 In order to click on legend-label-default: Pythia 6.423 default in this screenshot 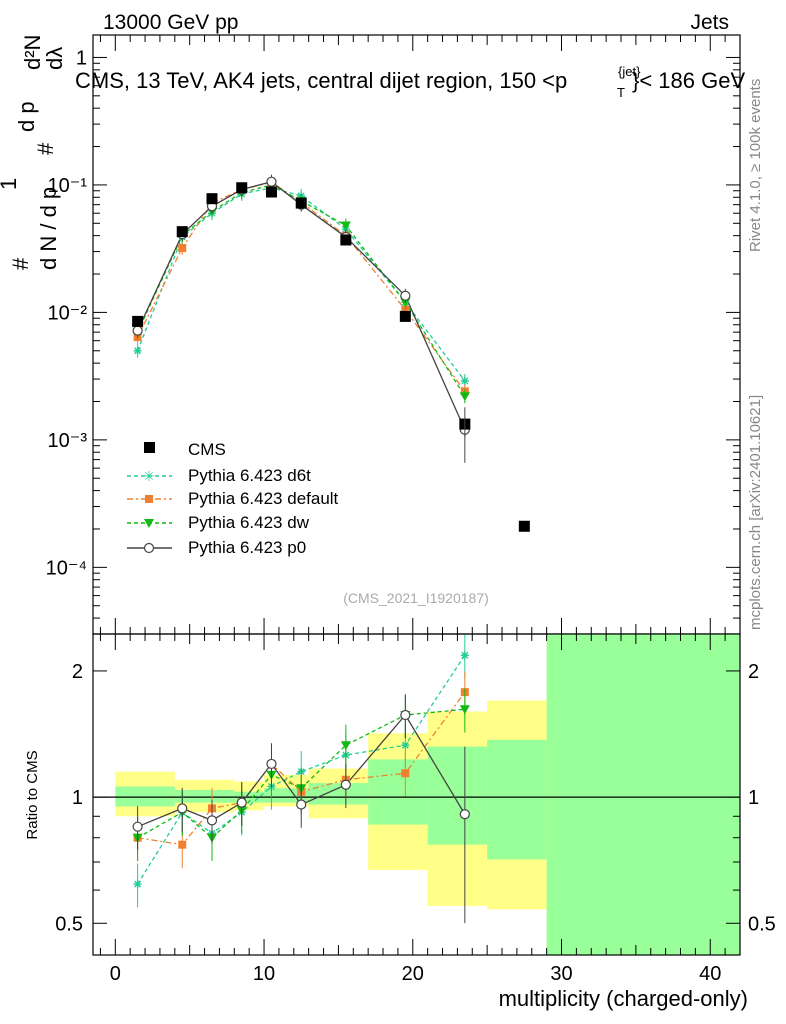, I will do `click(263, 498)`.